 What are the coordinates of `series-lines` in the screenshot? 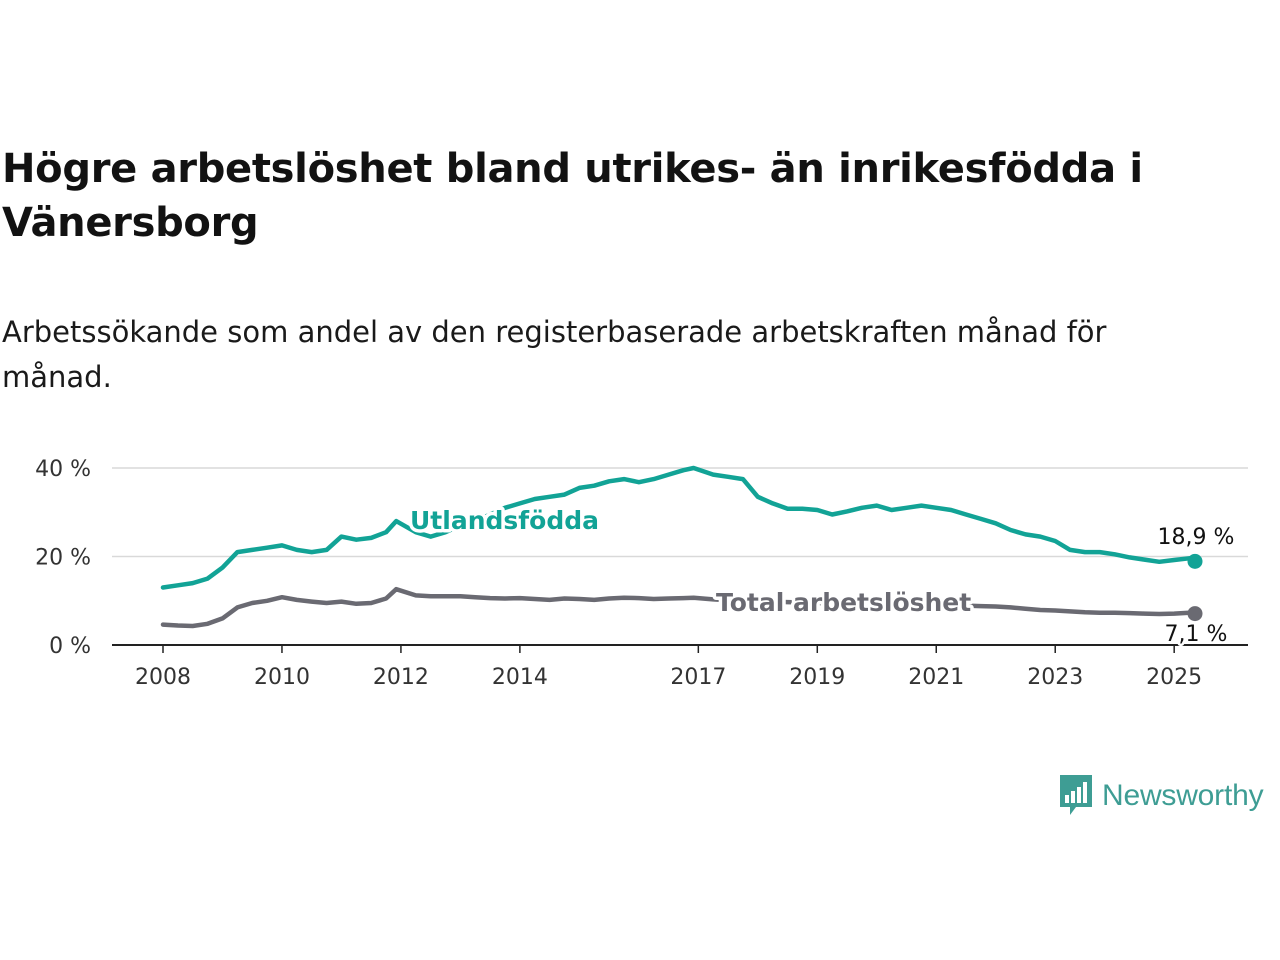 It's located at (681, 547).